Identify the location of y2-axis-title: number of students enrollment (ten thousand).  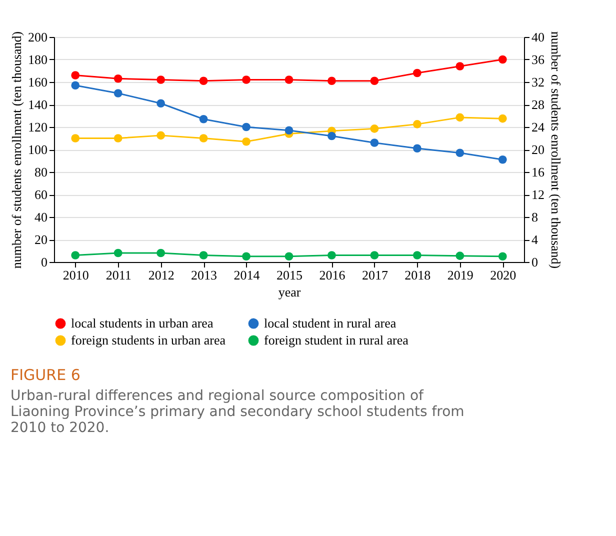
(556, 150).